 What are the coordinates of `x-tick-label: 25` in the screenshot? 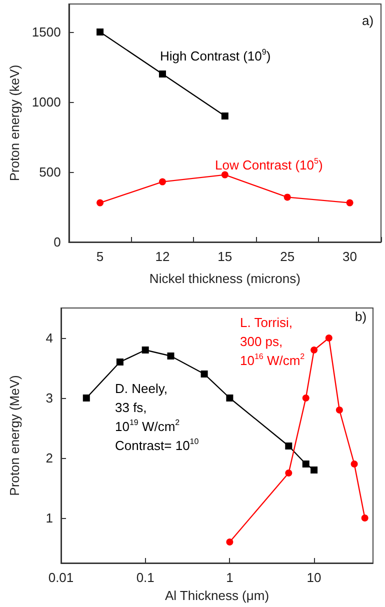 It's located at (287, 256).